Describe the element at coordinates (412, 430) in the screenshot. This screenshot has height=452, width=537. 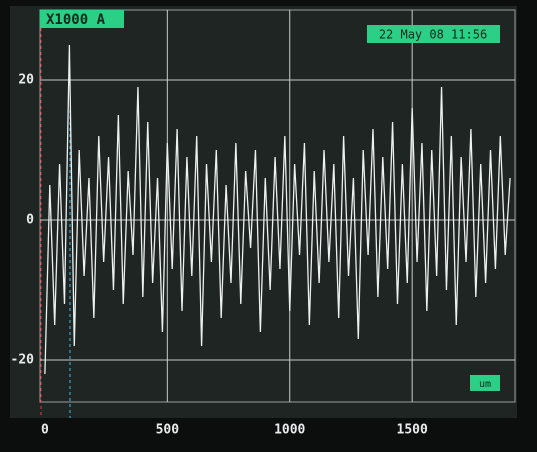
I see `x-tick-label: 1500` at that location.